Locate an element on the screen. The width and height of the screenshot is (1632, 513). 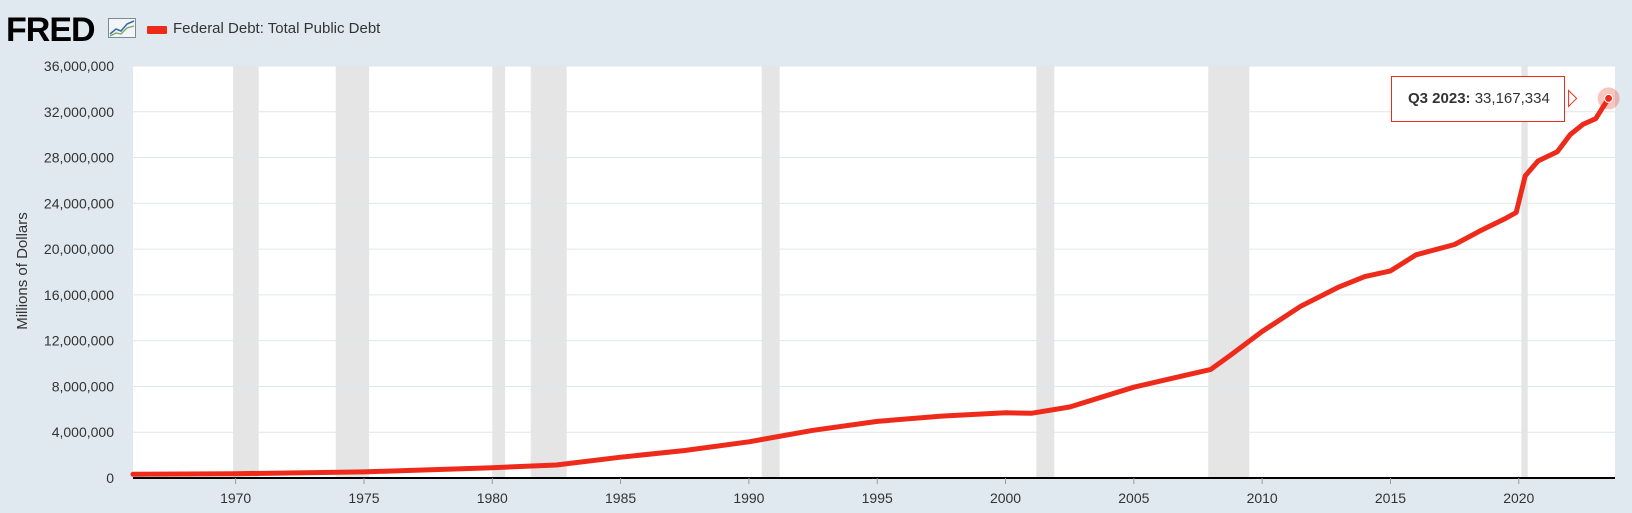
tooltip: Q3 2023: 33,167,334 is located at coordinates (1478, 99).